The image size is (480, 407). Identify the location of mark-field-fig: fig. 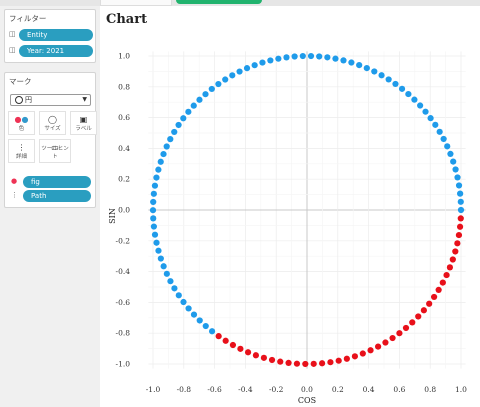
(57, 182).